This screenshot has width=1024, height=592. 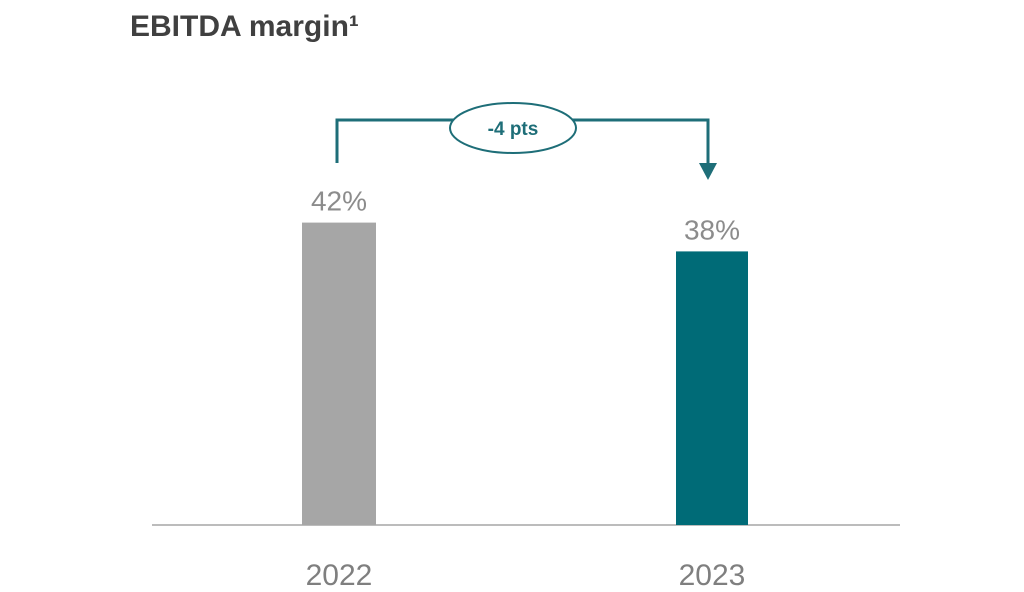 I want to click on category-label: 2022, so click(x=339, y=575).